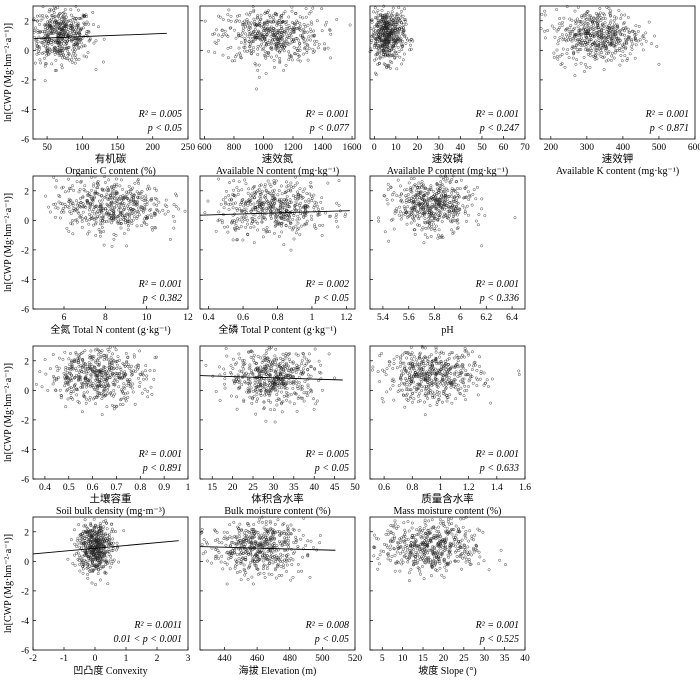 The image size is (700, 693). Describe the element at coordinates (482, 148) in the screenshot. I see `x-tick-label: 50` at that location.